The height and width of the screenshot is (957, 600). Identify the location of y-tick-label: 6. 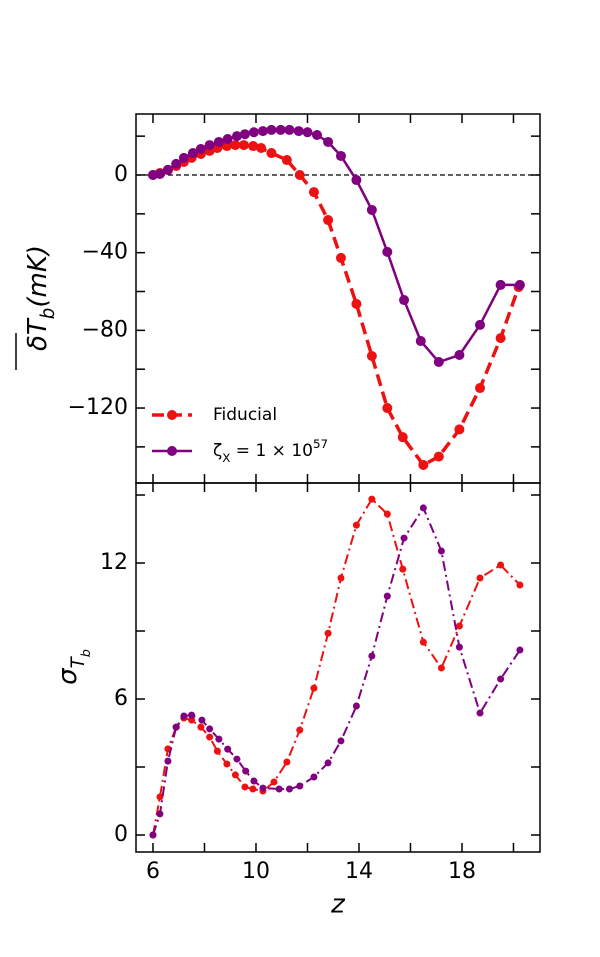
(121, 698).